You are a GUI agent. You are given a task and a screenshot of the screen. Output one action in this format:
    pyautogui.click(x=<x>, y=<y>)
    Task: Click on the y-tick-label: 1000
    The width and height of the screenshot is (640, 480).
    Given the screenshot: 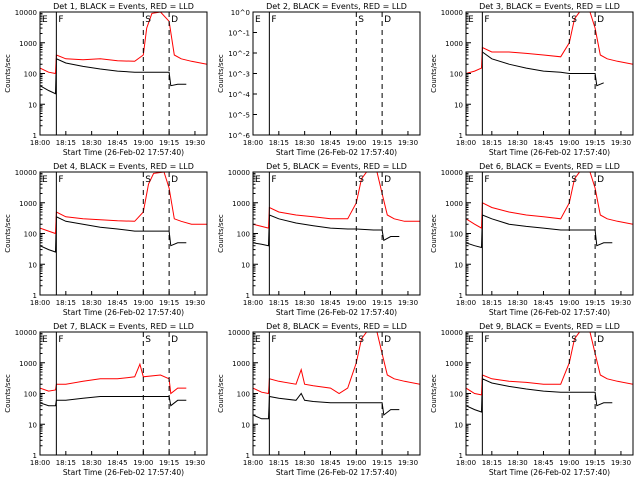 What is the action you would take?
    pyautogui.click(x=28, y=44)
    